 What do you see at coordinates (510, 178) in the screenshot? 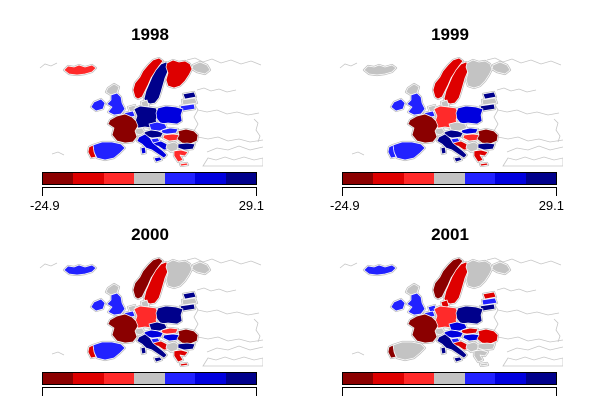
I see `legend-segment-c6` at bounding box center [510, 178].